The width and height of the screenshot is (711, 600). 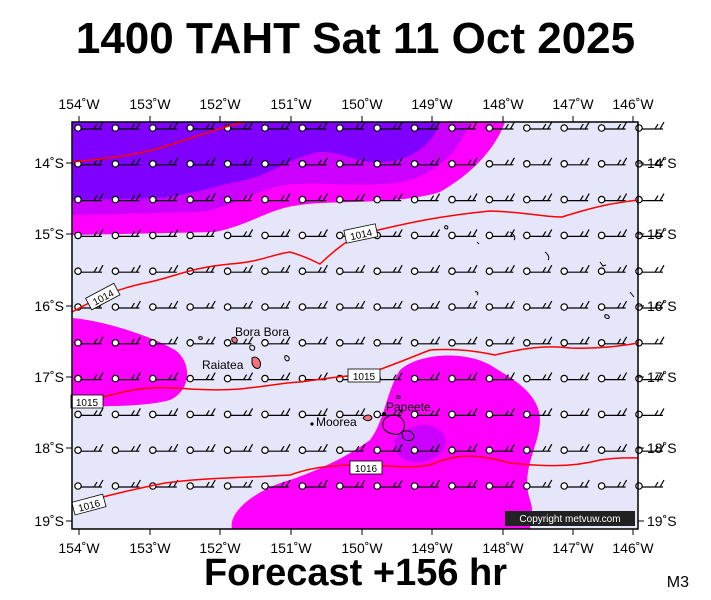 What do you see at coordinates (362, 104) in the screenshot?
I see `lon-label-top-150: 150˚W` at bounding box center [362, 104].